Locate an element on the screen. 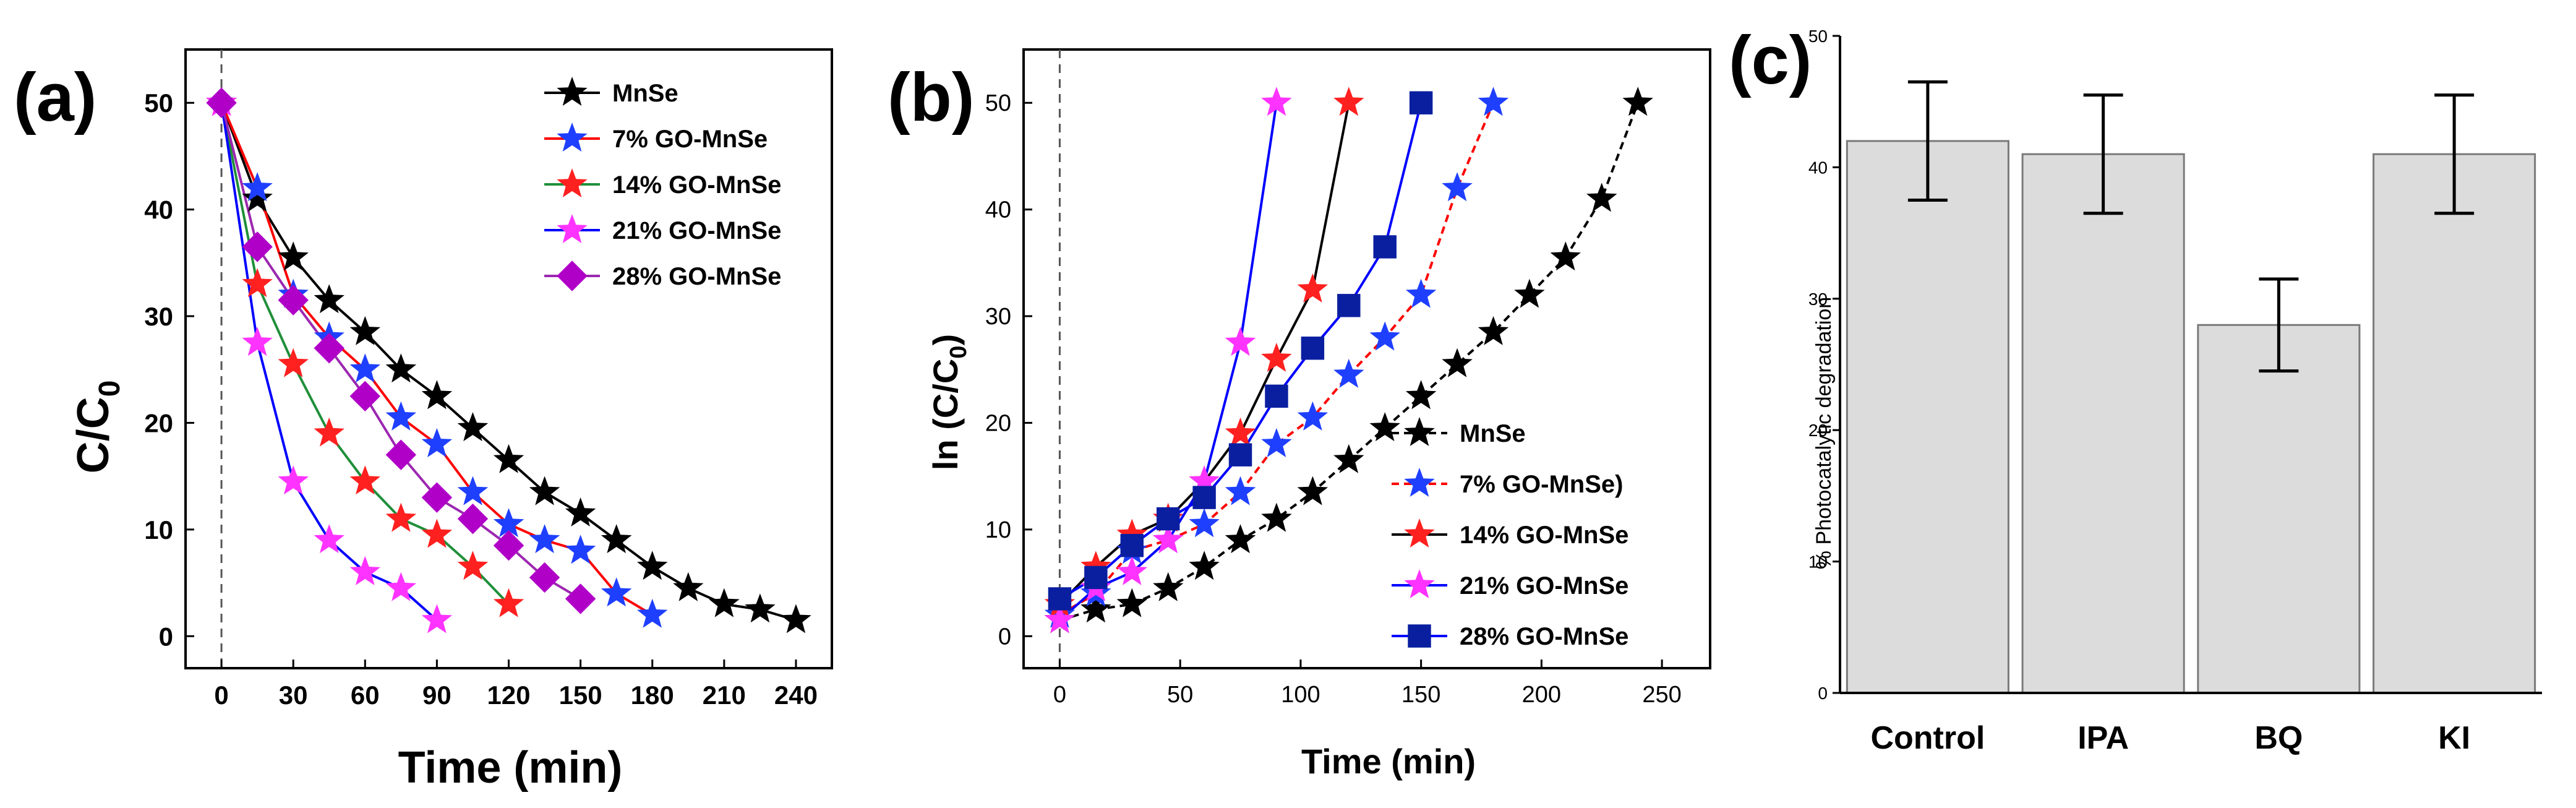 The height and width of the screenshot is (808, 2576). panel-b-legend-label: 21% GO-MnSe is located at coordinates (1544, 586).